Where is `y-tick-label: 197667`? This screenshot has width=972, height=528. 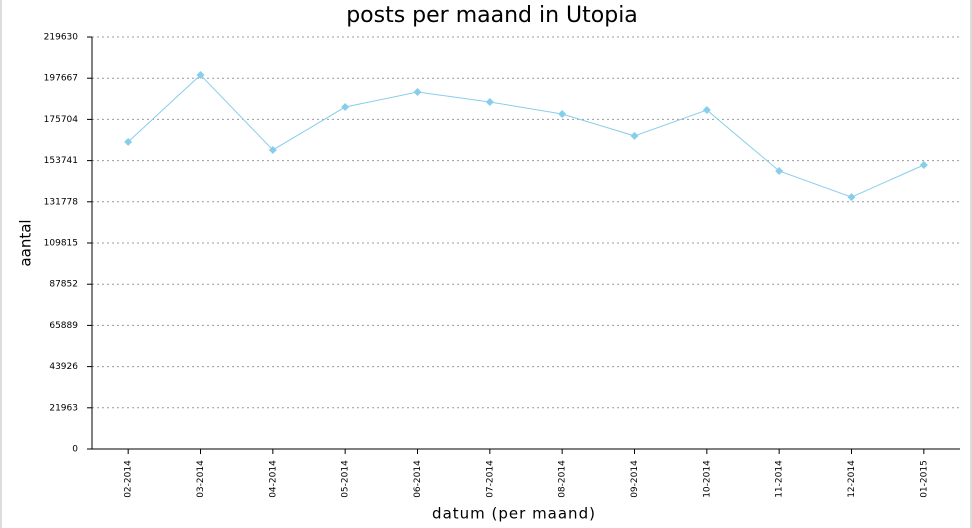
y-tick-label: 197667 is located at coordinates (61, 79).